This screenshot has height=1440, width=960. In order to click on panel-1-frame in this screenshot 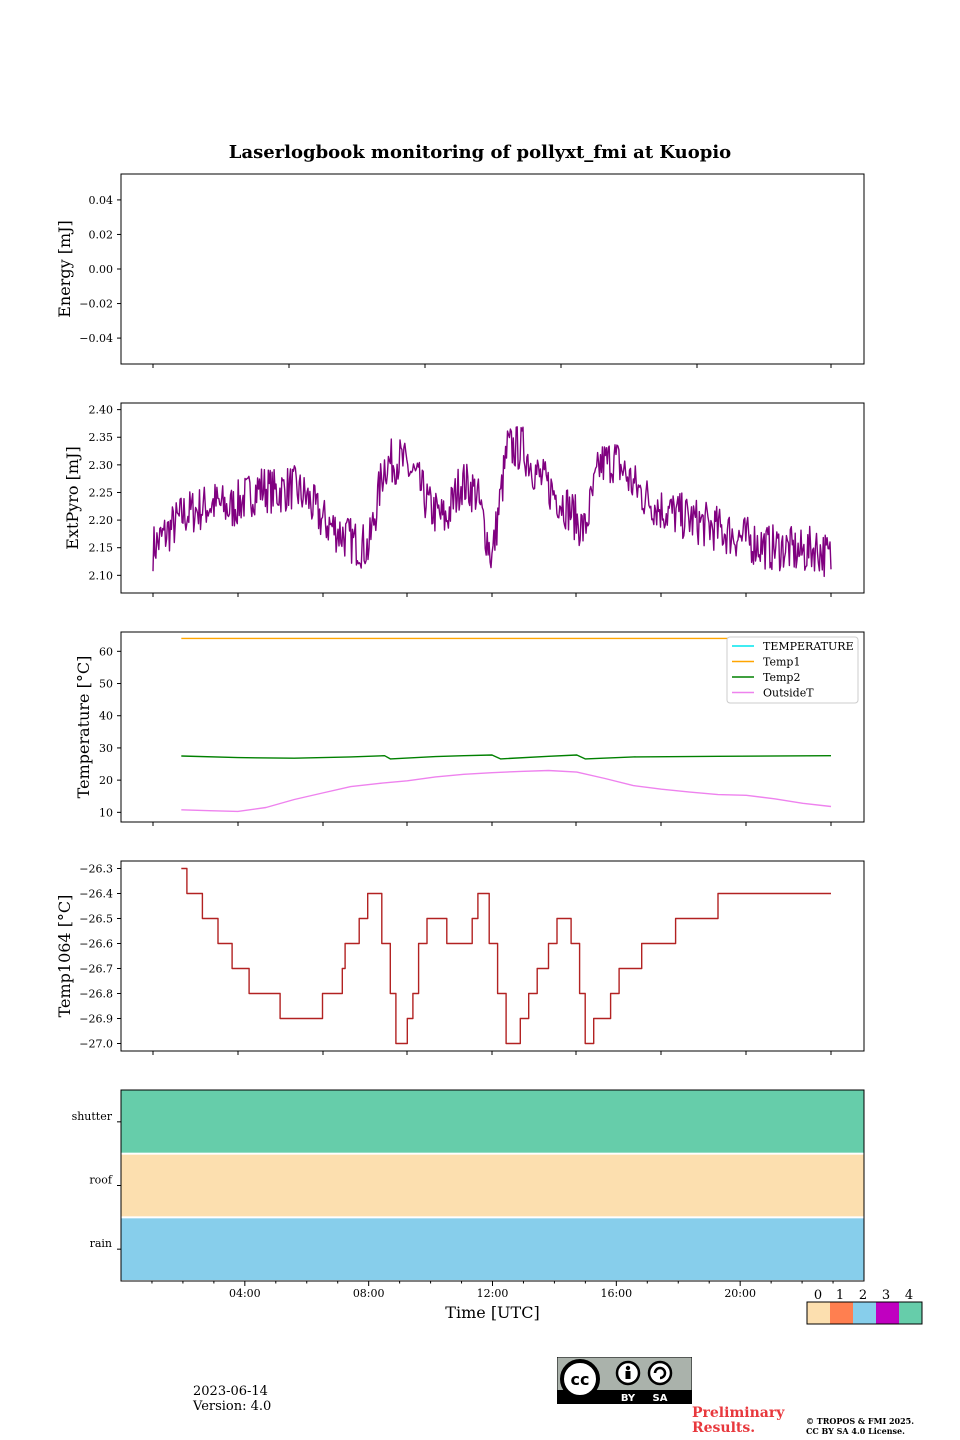, I will do `click(492, 498)`.